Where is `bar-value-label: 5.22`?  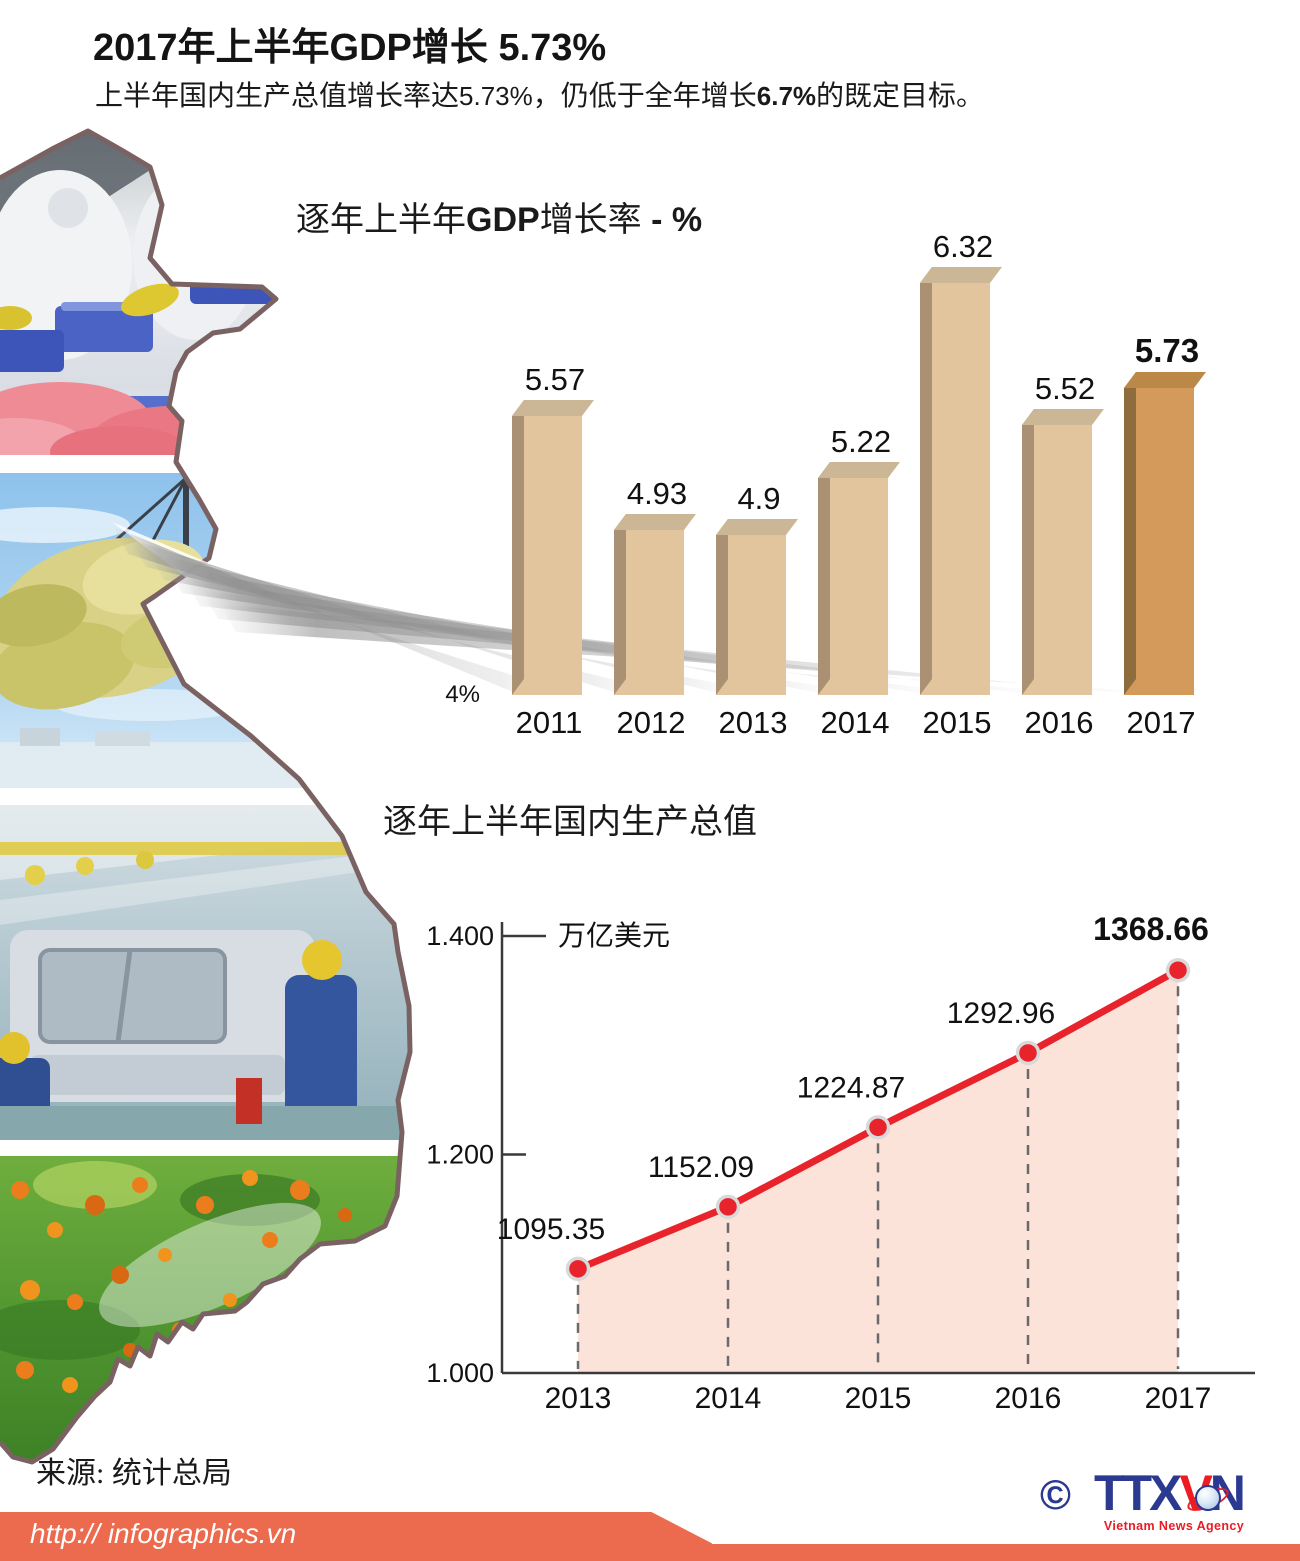 bar-value-label: 5.22 is located at coordinates (861, 441).